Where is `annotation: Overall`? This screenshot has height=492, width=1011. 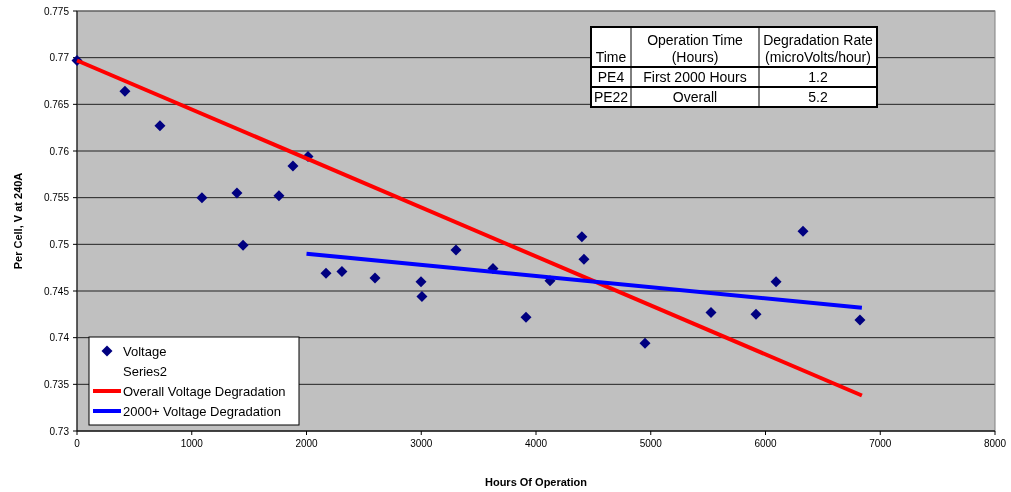
annotation: Overall is located at coordinates (695, 97).